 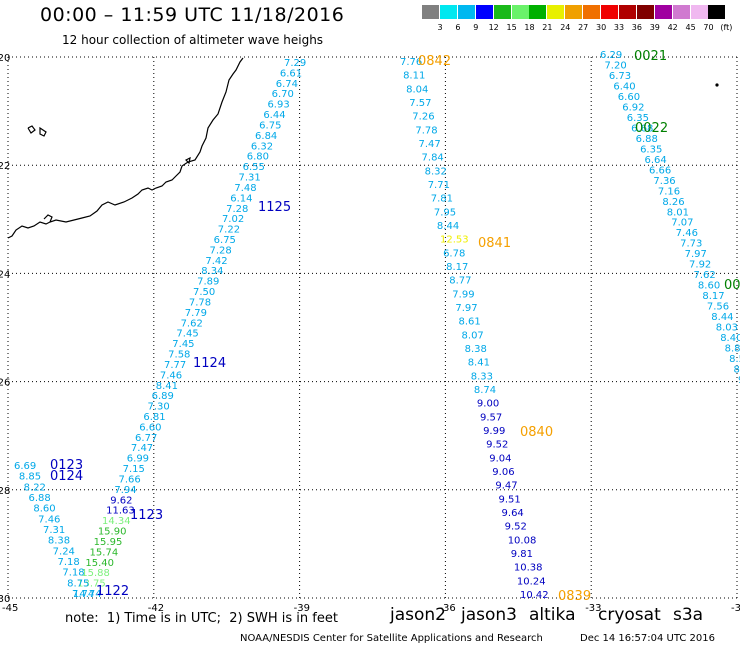 What do you see at coordinates (687, 233) in the screenshot?
I see `swh-value: 7.46` at bounding box center [687, 233].